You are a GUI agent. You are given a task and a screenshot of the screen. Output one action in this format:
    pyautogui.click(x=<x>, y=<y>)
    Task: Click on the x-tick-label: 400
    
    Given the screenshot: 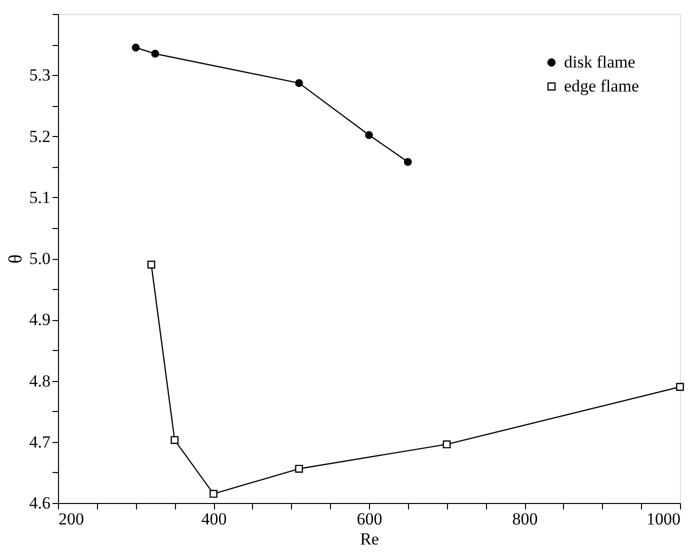 What is the action you would take?
    pyautogui.click(x=214, y=519)
    